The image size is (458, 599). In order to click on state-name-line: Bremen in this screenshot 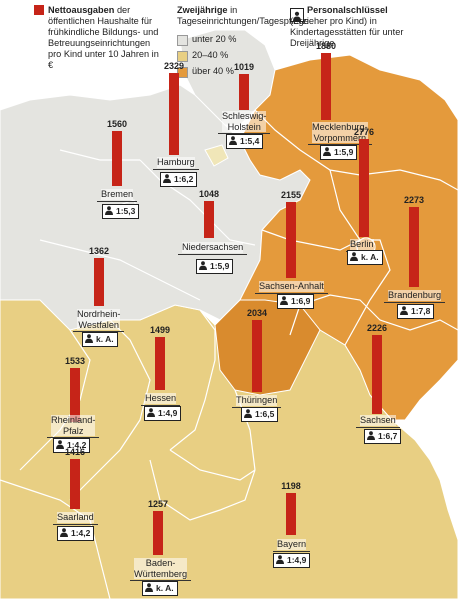, I will do `click(117, 194)`.